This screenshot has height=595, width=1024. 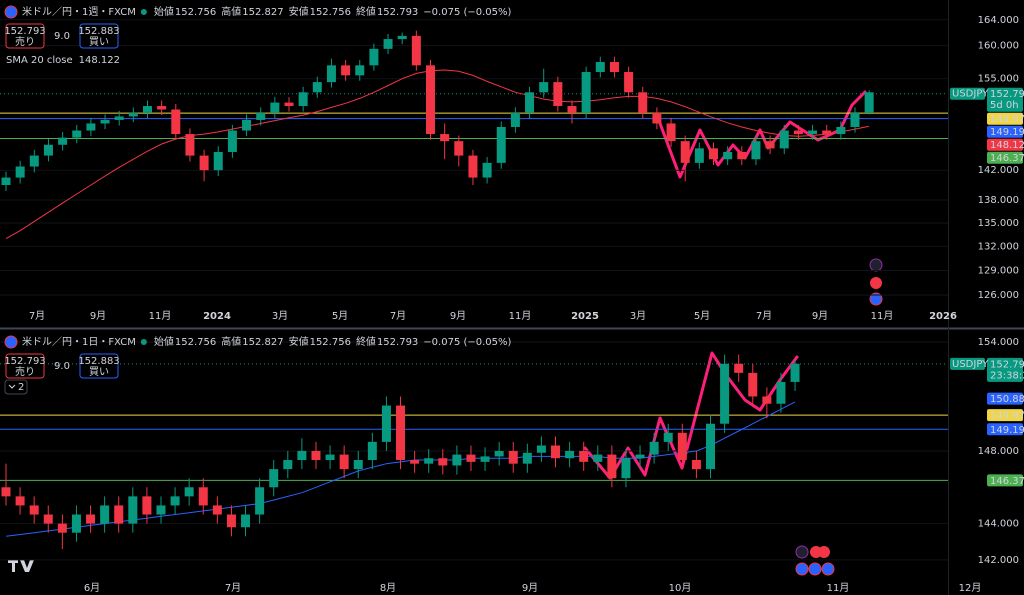 What do you see at coordinates (998, 20) in the screenshot?
I see `price-tick-label: 164.000` at bounding box center [998, 20].